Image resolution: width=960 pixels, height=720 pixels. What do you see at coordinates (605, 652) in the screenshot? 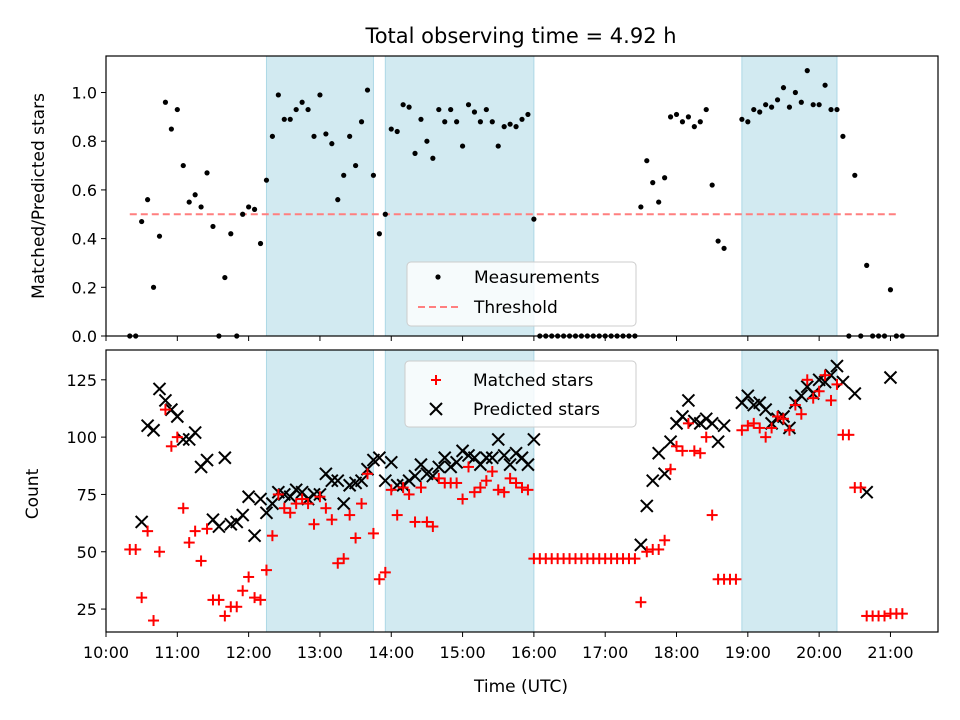
I see `x-tick-label: 17:00` at bounding box center [605, 652].